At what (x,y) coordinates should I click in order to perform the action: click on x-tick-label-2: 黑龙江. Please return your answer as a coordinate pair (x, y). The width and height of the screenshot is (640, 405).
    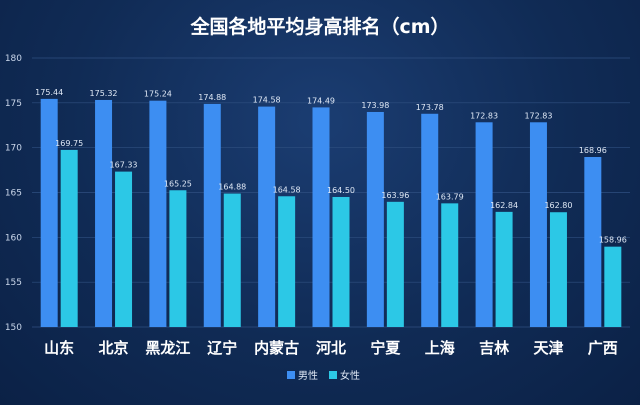
    Looking at the image, I should click on (167, 348).